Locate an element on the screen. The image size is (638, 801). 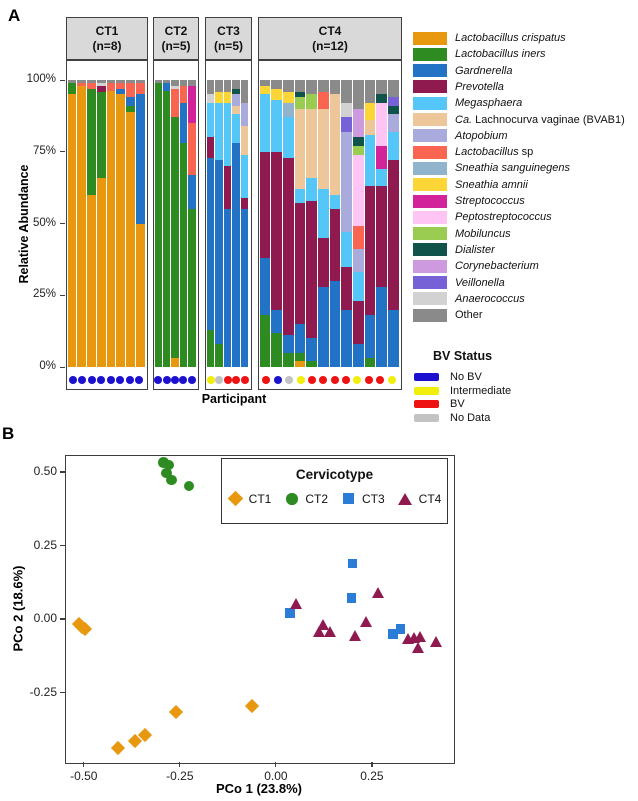
bv-legend-row-no_bv: No BV is located at coordinates (448, 377).